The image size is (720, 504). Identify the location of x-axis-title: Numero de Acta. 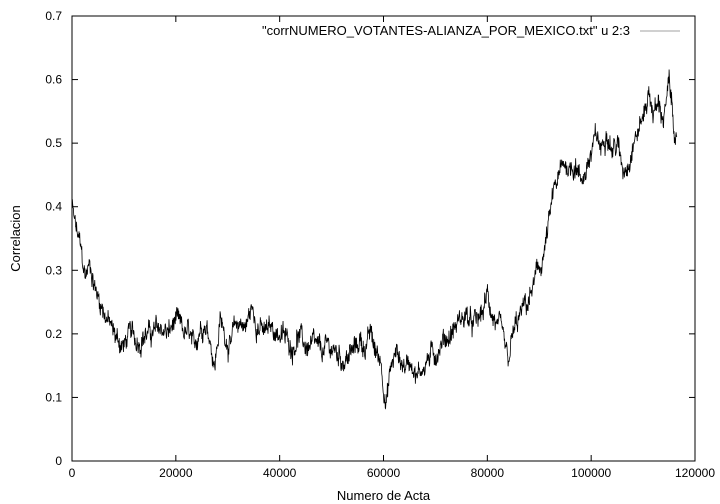
(384, 495).